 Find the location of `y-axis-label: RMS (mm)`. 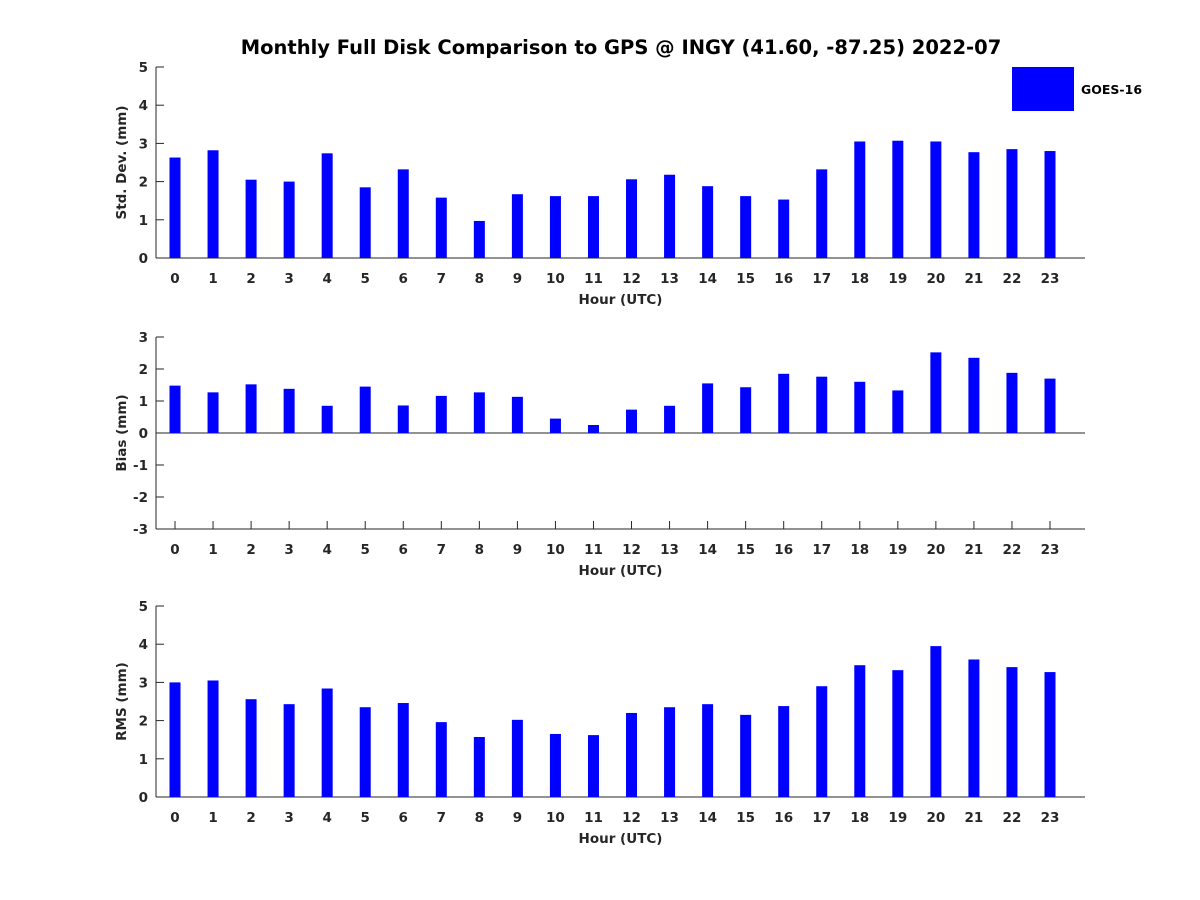

y-axis-label: RMS (mm) is located at coordinates (122, 701).